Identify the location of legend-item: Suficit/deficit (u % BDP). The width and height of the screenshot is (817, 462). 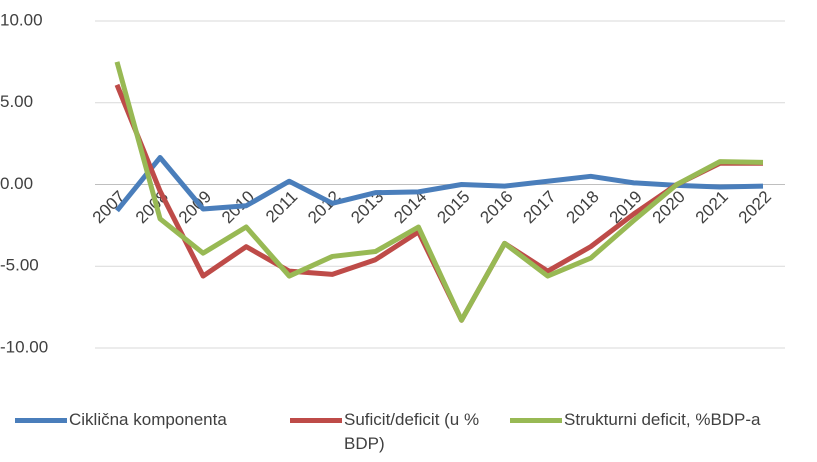
(397, 432).